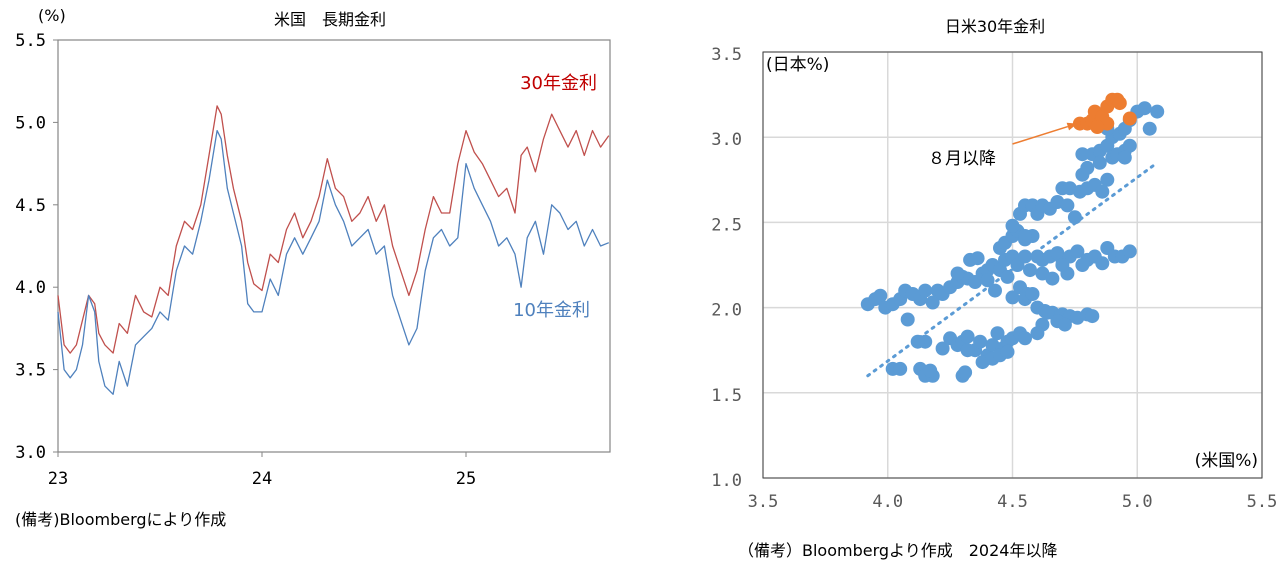  Describe the element at coordinates (30, 206) in the screenshot. I see `y-tick-label: 4.5` at that location.